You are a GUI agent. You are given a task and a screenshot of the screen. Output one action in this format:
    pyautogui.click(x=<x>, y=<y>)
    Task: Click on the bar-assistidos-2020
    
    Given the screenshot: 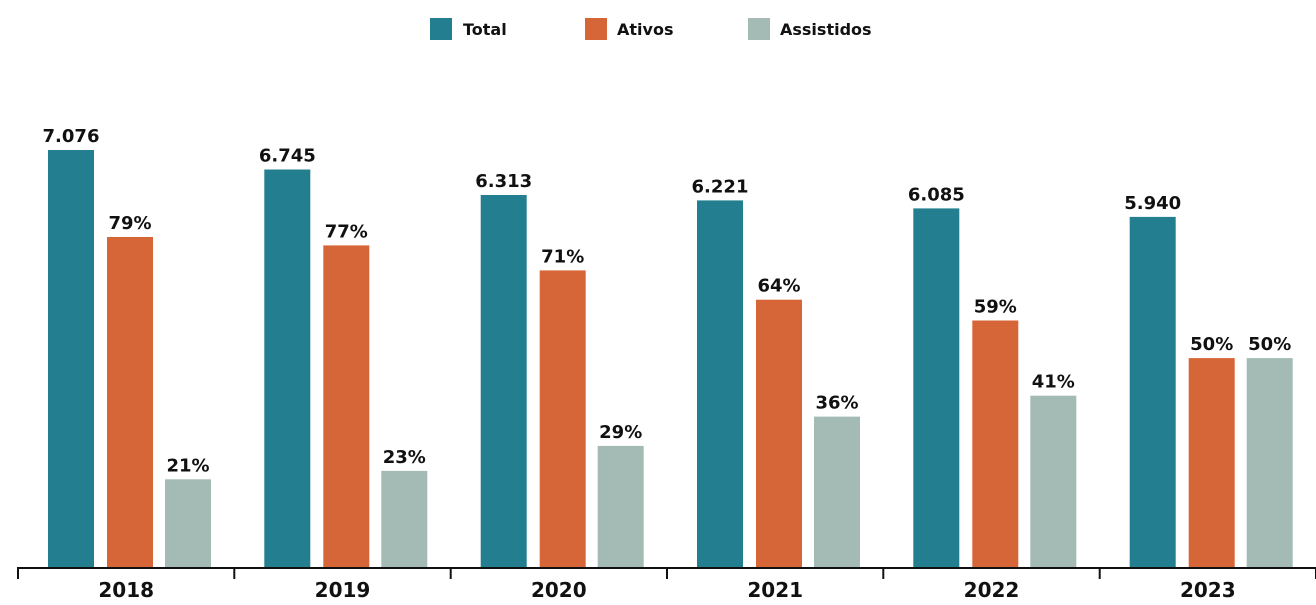 What is the action you would take?
    pyautogui.click(x=620, y=506)
    